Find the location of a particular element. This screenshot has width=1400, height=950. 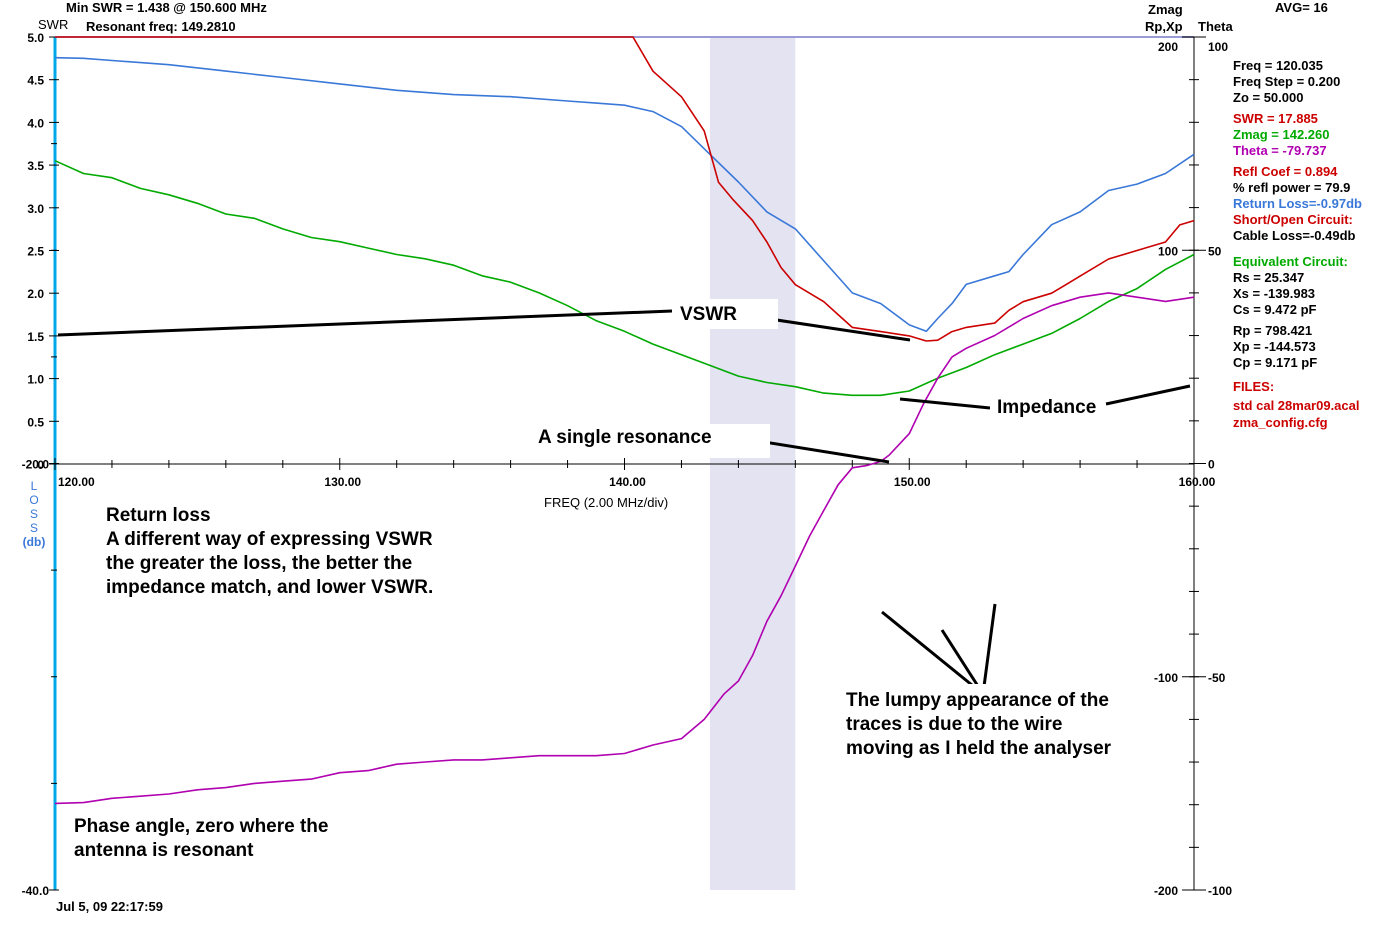

impedance-pointer-right is located at coordinates (1148, 395).